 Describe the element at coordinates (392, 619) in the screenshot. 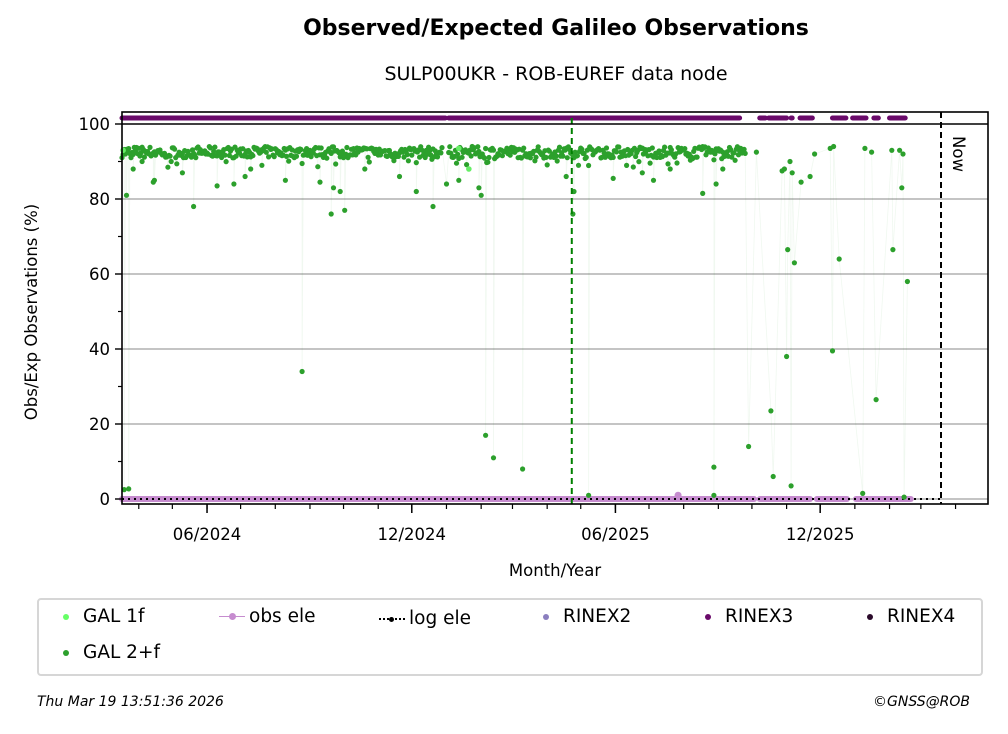

I see `log-ele-marker-icon` at that location.